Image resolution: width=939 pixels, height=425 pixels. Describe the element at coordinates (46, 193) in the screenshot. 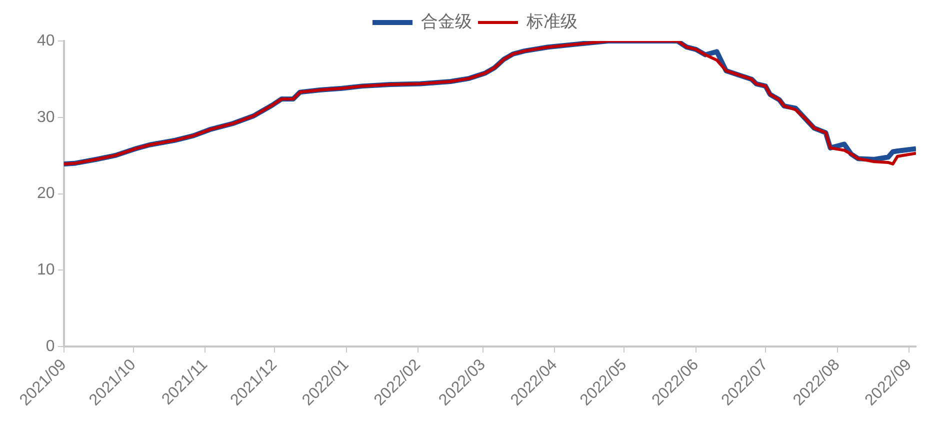

I see `y-tick-label: 20` at that location.